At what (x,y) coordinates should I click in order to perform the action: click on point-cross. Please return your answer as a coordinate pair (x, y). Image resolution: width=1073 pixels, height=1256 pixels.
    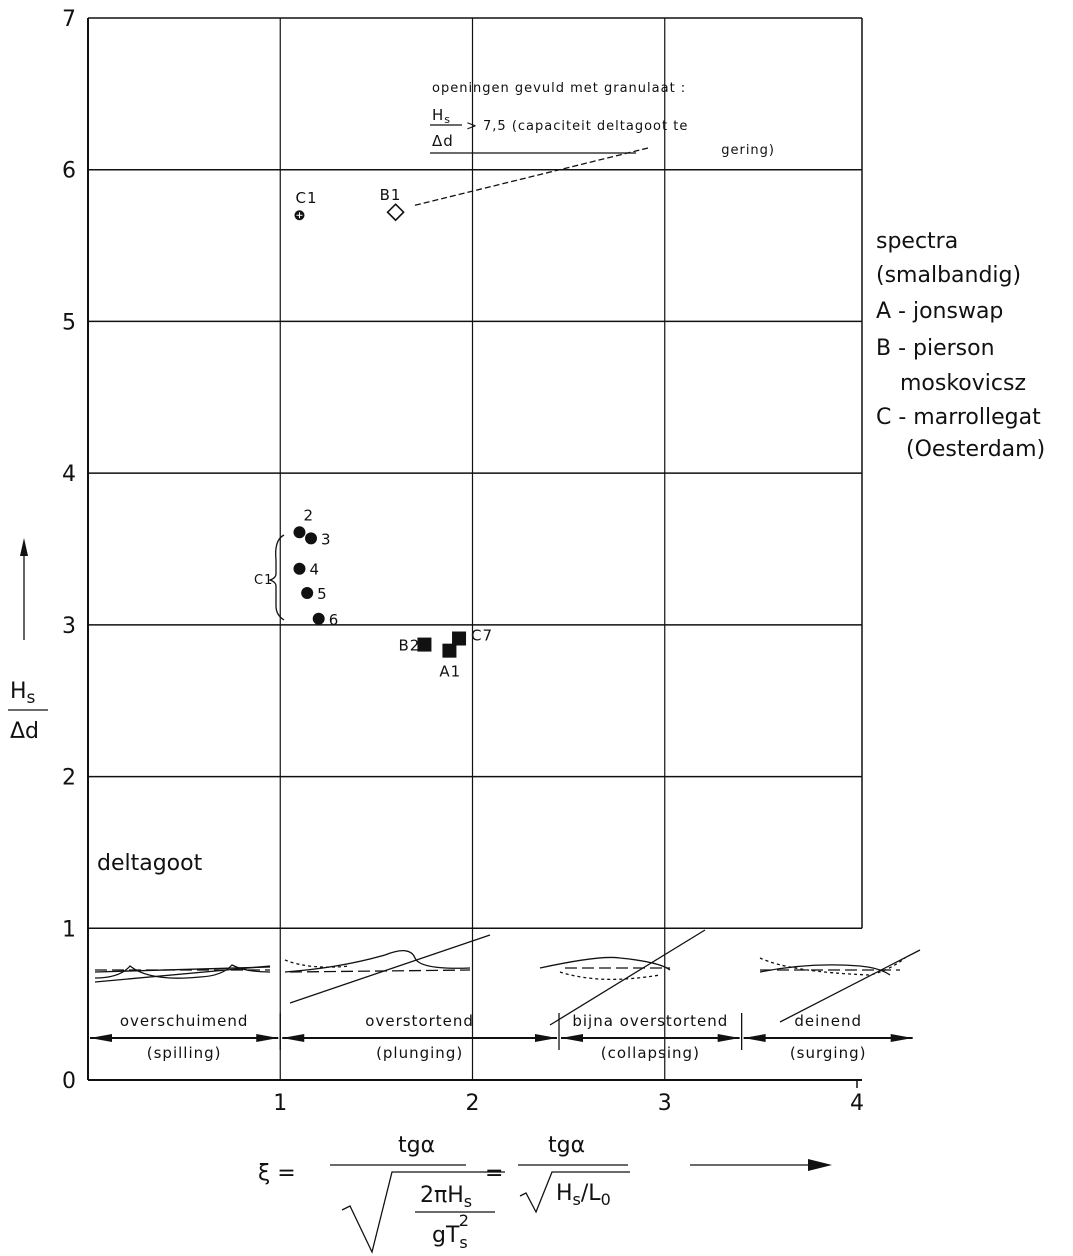
    Looking at the image, I should click on (299, 215).